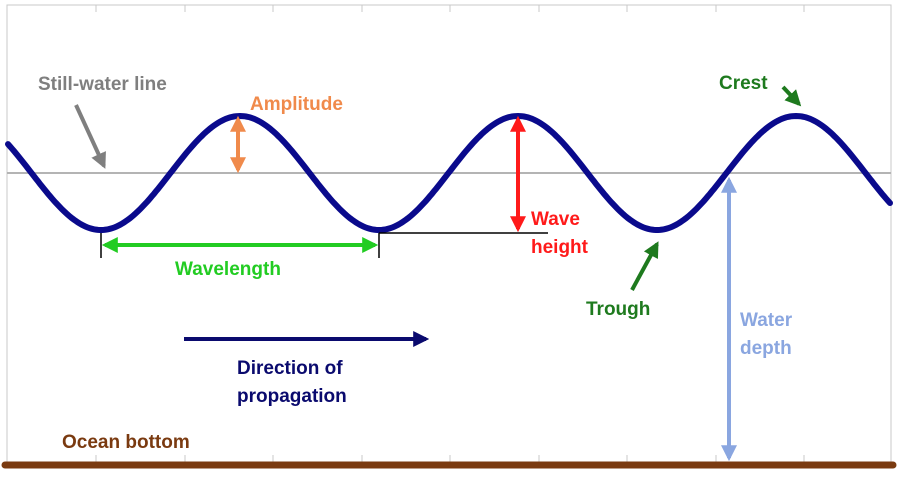 The image size is (898, 478). I want to click on trough-pointer, so click(644, 266).